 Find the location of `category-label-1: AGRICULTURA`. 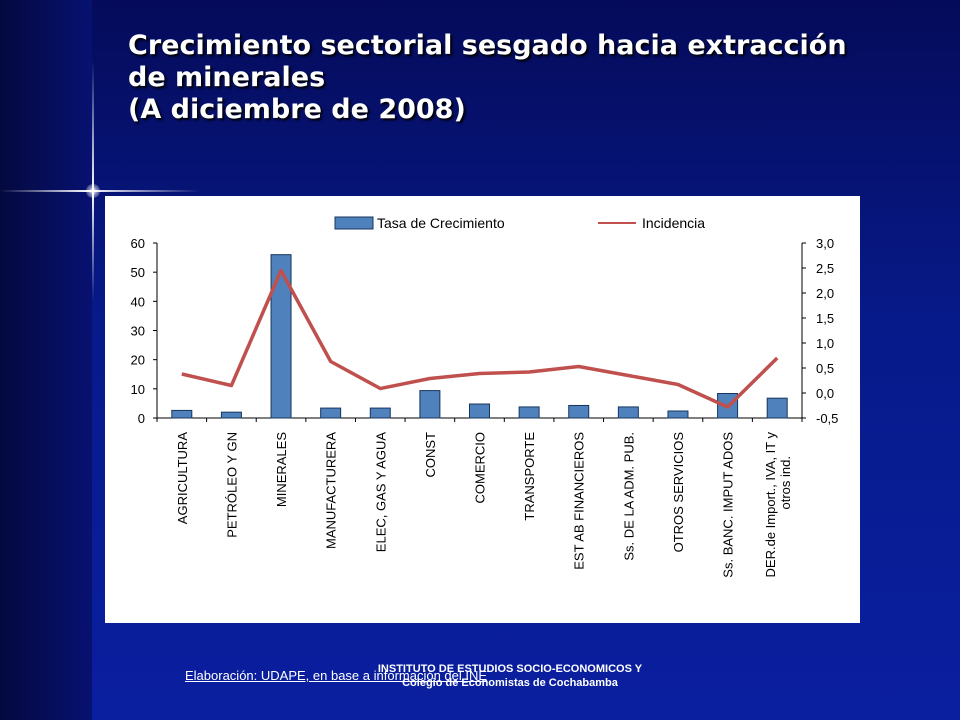

category-label-1: AGRICULTURA is located at coordinates (182, 478).